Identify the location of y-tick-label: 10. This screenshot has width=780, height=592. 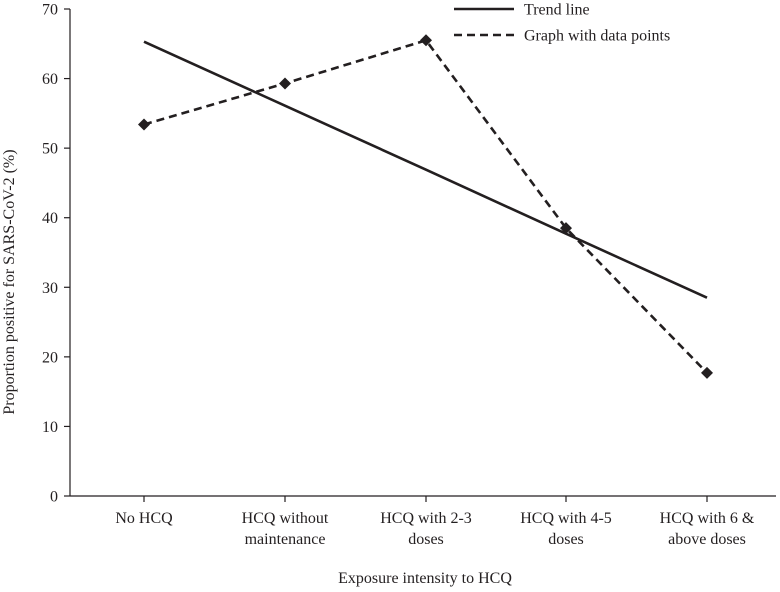
(50, 427).